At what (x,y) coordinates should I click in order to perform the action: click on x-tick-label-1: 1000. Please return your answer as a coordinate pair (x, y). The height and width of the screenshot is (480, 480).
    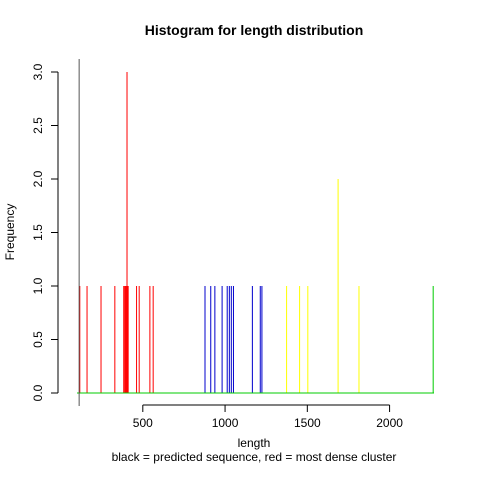
    Looking at the image, I should click on (225, 423).